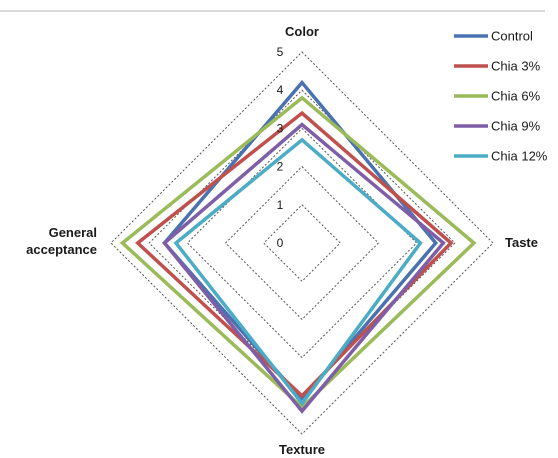 This screenshot has width=558, height=458. I want to click on axis-label-line: Texture, so click(302, 449).